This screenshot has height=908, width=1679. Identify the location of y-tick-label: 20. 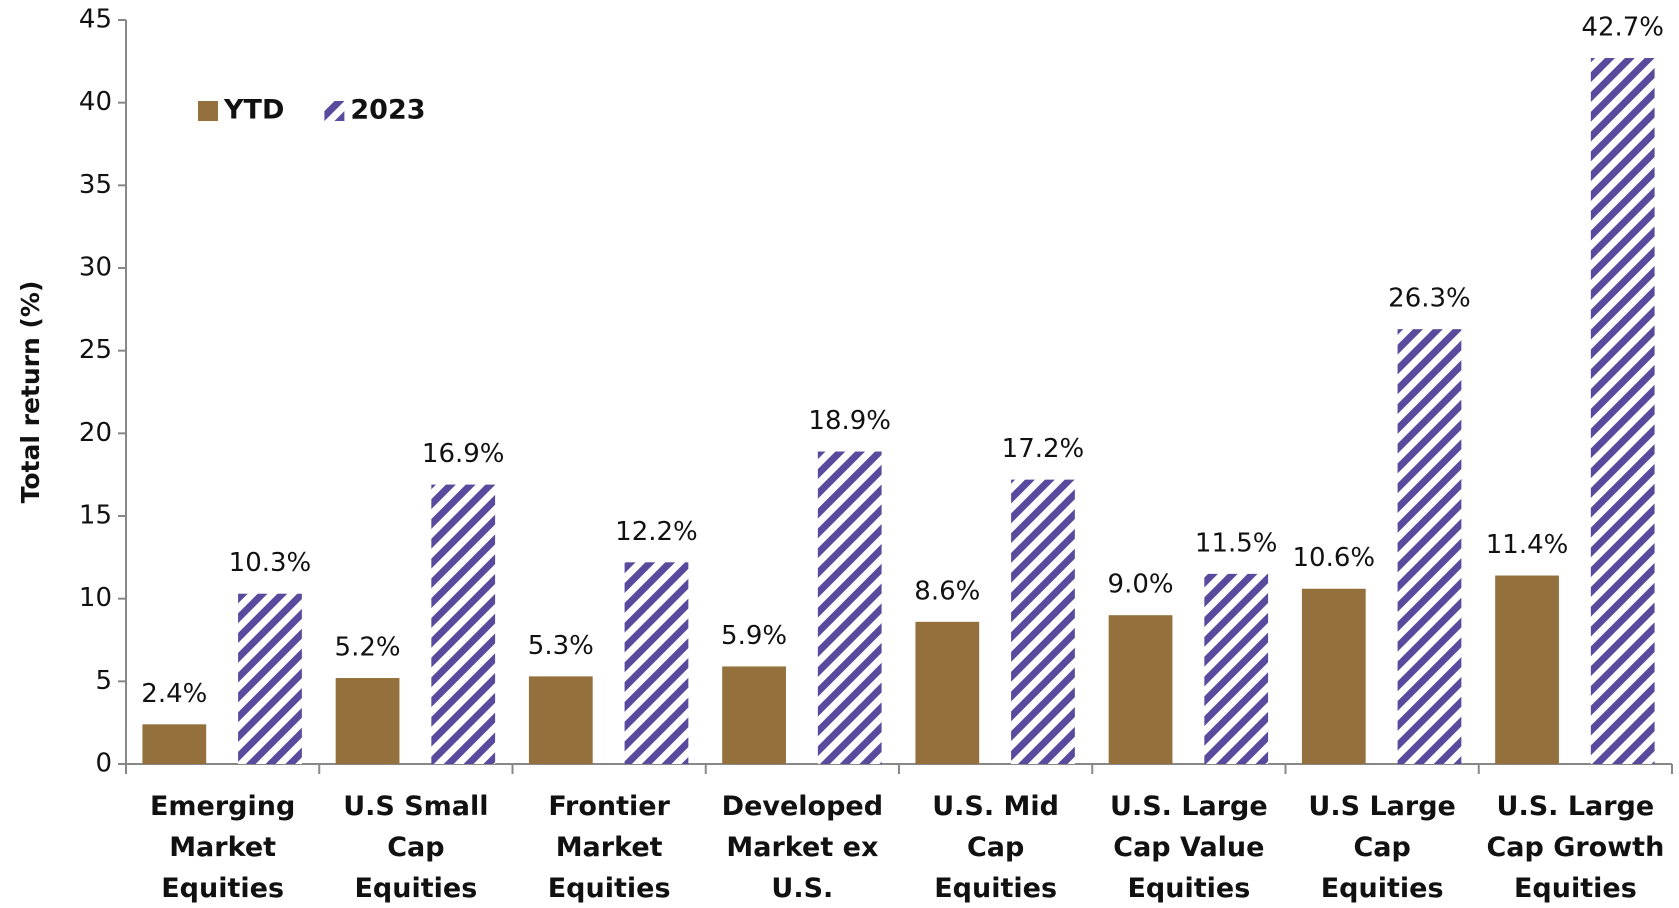
(95, 433).